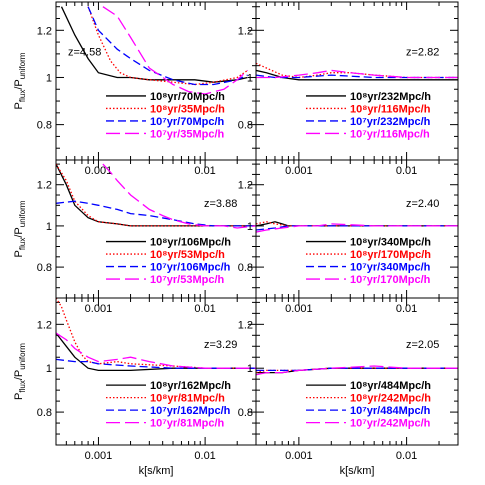  Describe the element at coordinates (190, 411) in the screenshot. I see `legend-label: 10⁷yr/162Mpc/h` at that location.